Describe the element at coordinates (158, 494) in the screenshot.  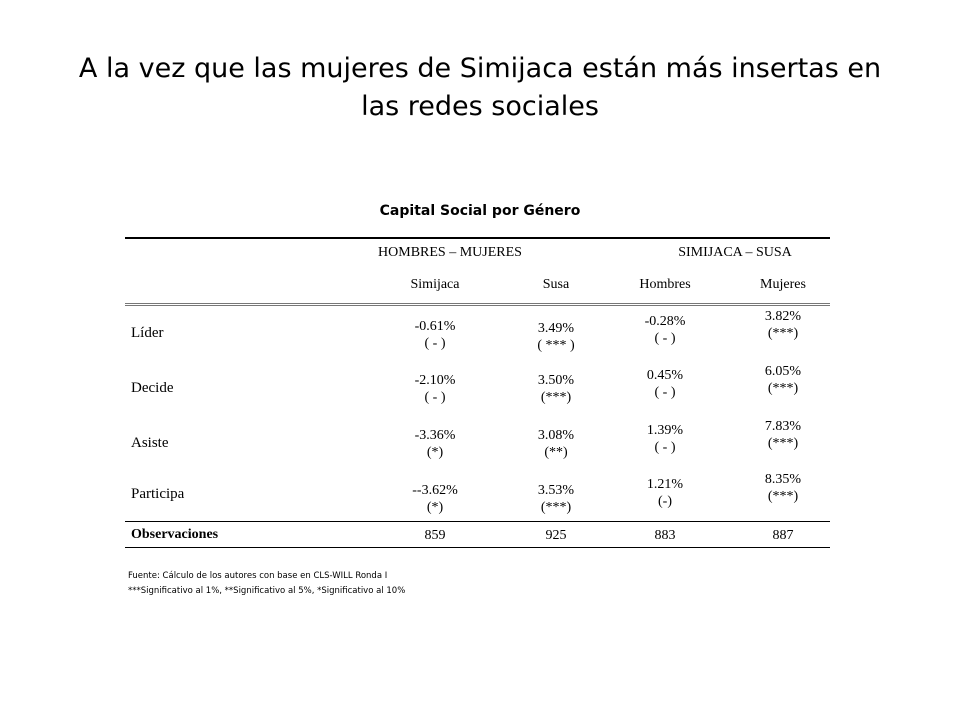
I see `row-label-participa: Participa` at that location.